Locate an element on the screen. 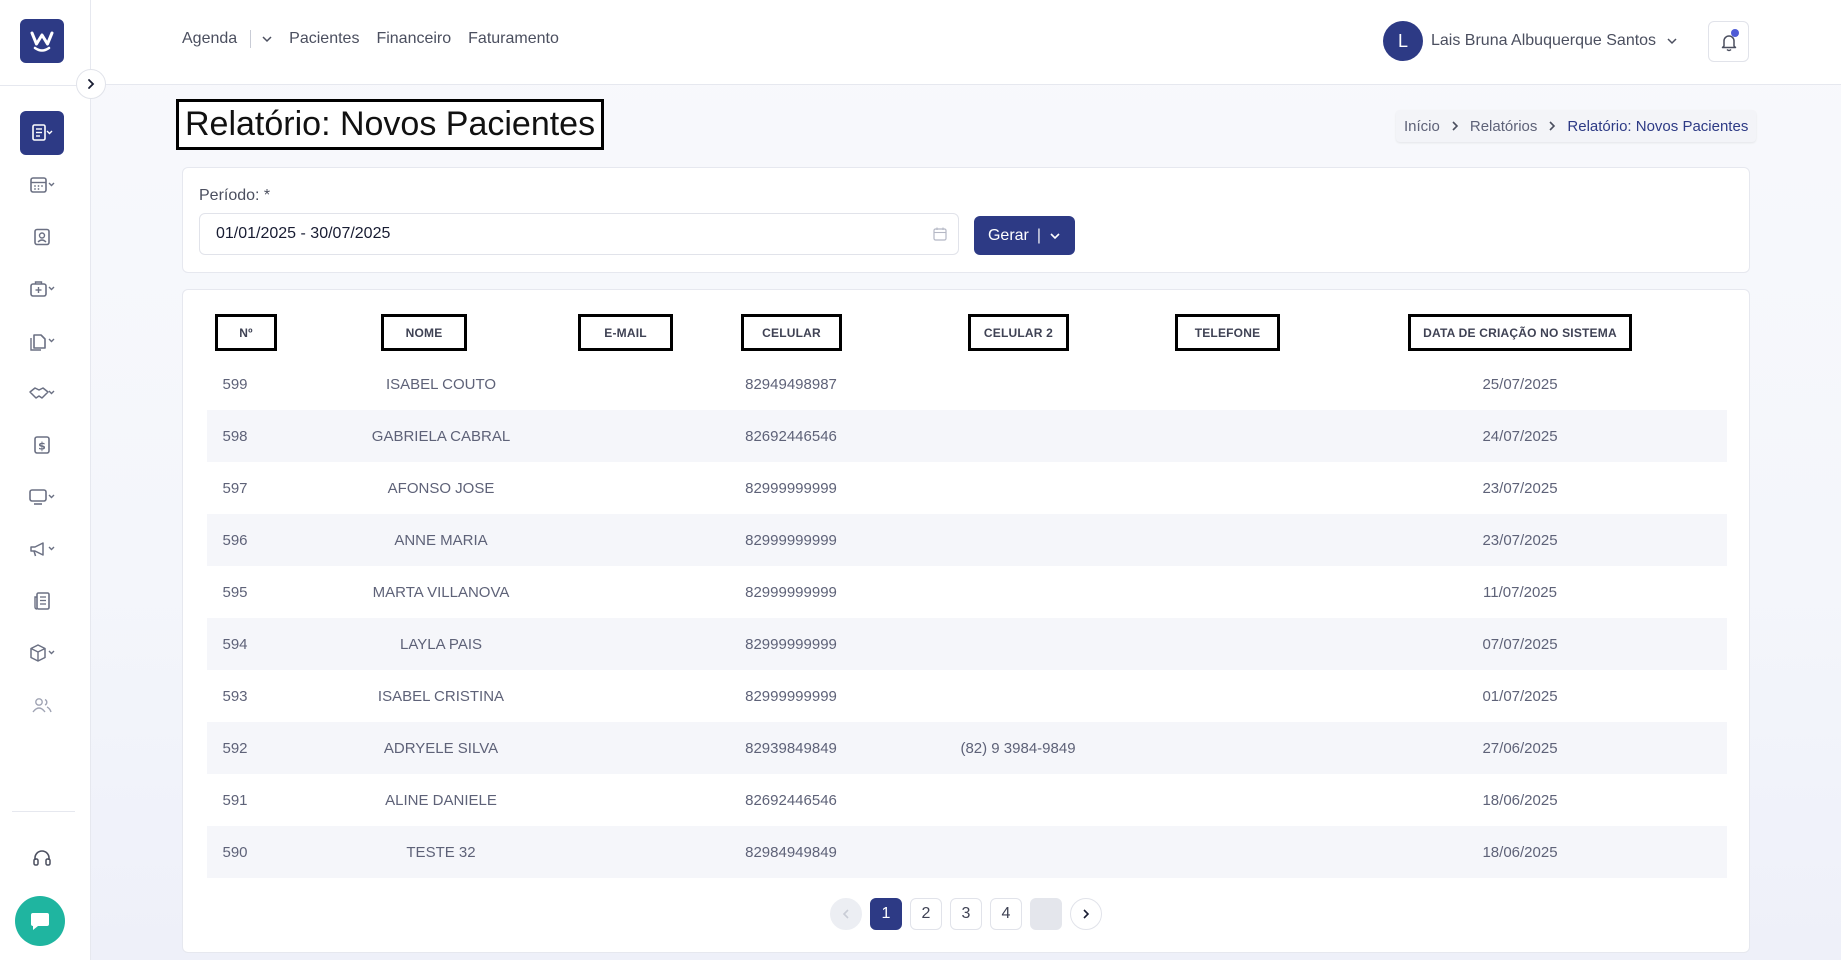 The height and width of the screenshot is (960, 1841). clinic-icon is located at coordinates (42, 289).